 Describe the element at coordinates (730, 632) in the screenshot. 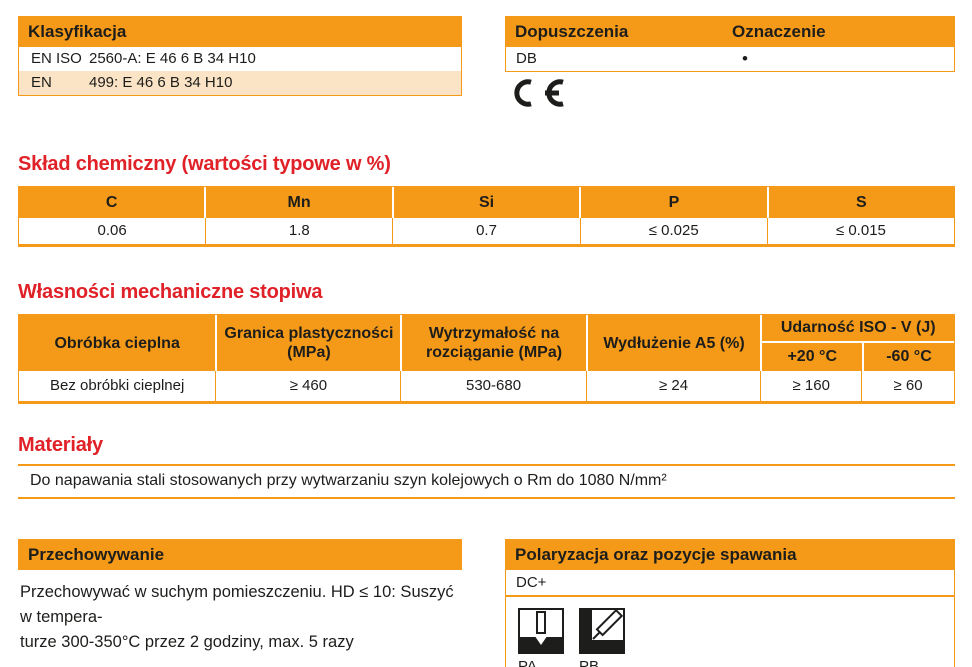

I see `welding-positions: PA PB` at that location.